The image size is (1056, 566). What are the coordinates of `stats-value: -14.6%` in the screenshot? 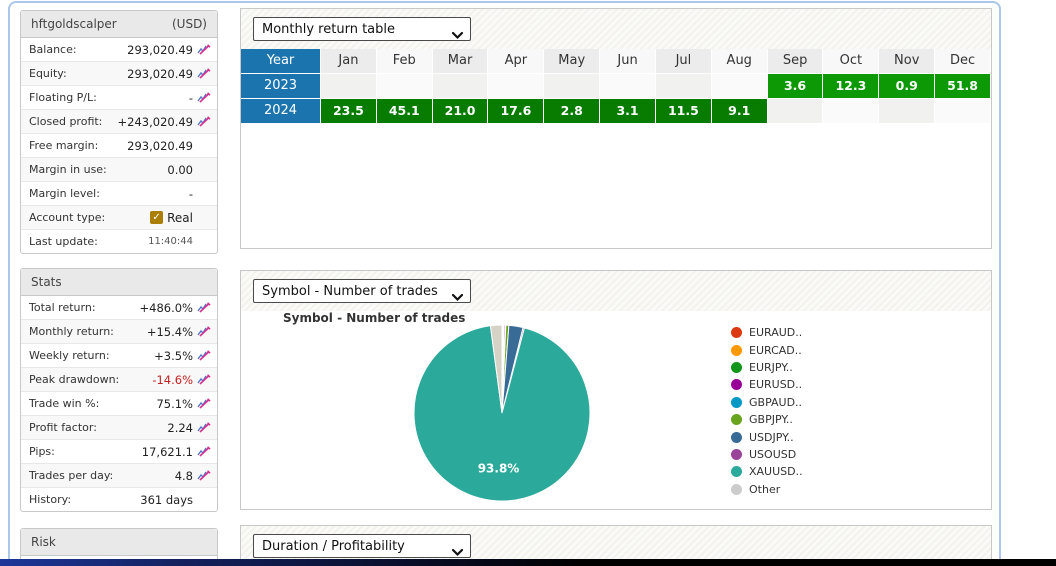 It's located at (172, 379).